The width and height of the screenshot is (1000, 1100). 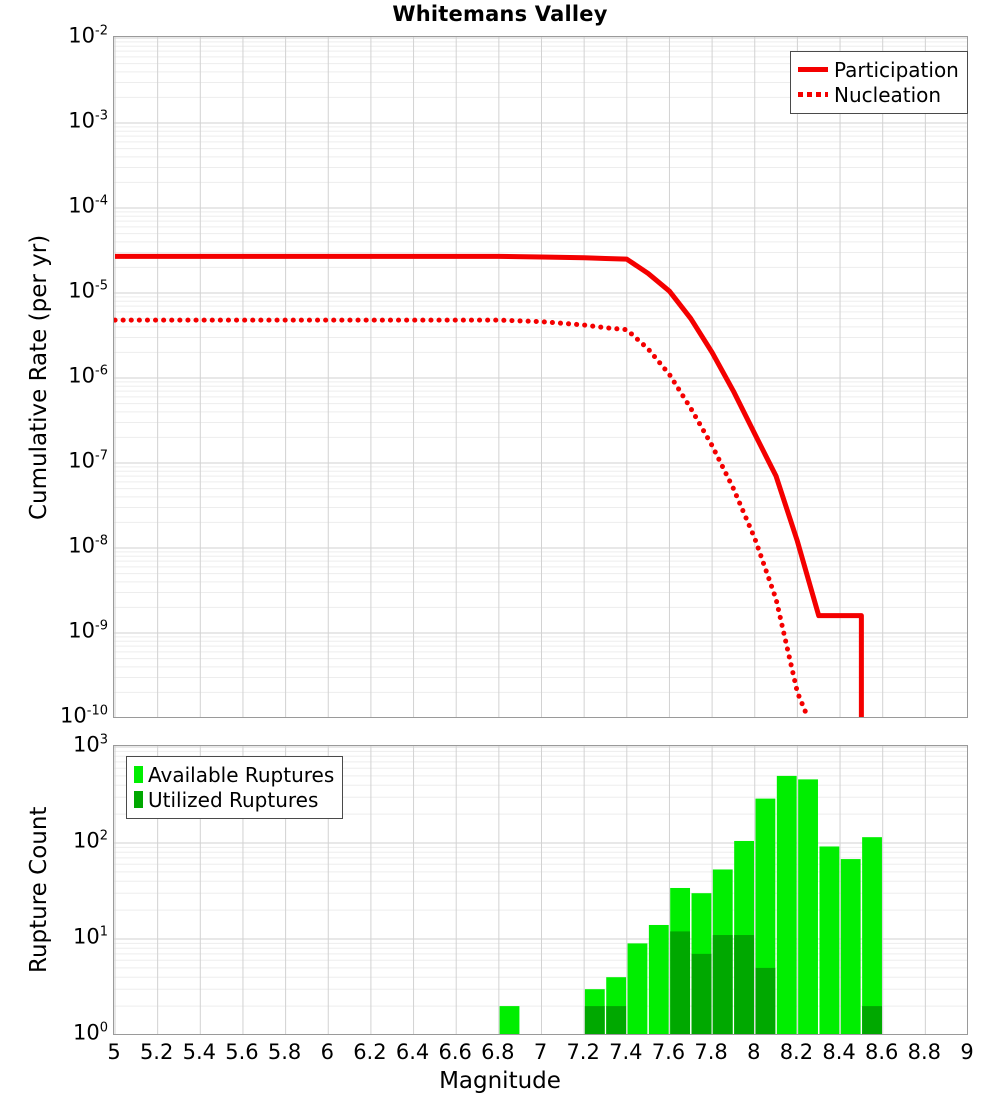 I want to click on y-axis-tick-label: 10⁻⁶, so click(x=88, y=375).